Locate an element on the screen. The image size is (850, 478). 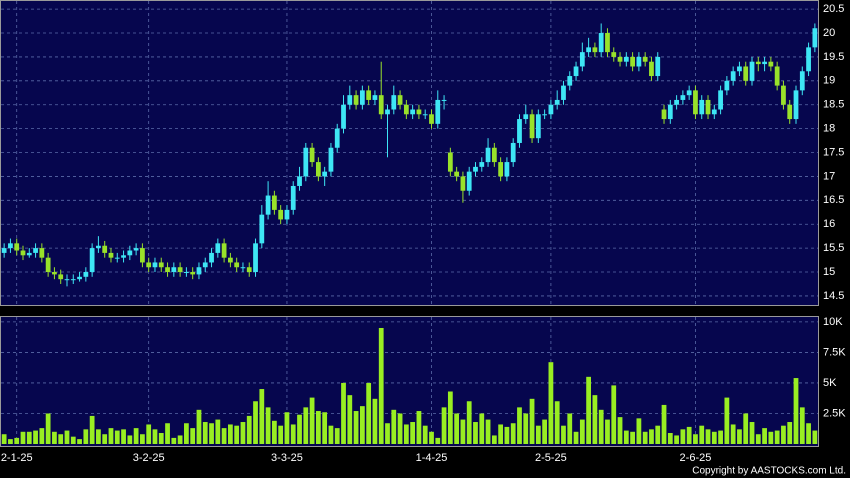
x-tick-label: 3-2-25 is located at coordinates (149, 458).